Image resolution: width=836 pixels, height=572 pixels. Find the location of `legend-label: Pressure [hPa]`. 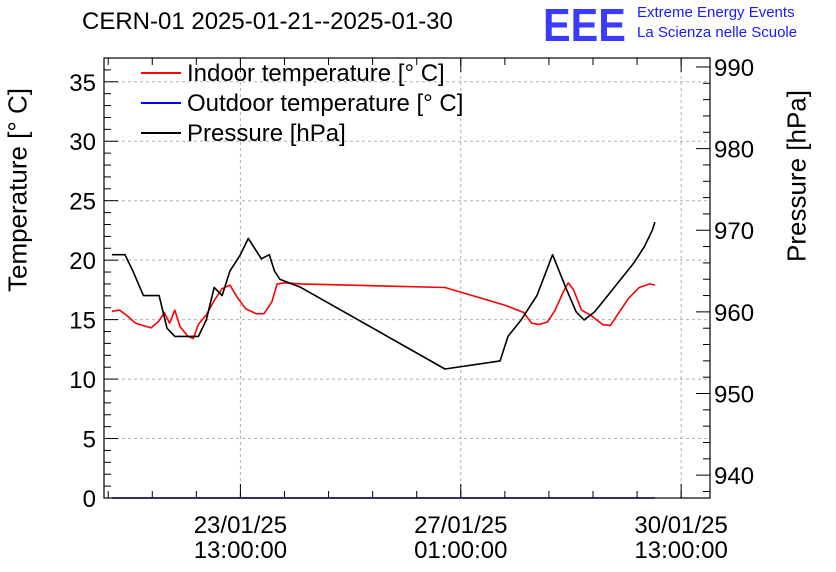

legend-label: Pressure [hPa] is located at coordinates (266, 133).